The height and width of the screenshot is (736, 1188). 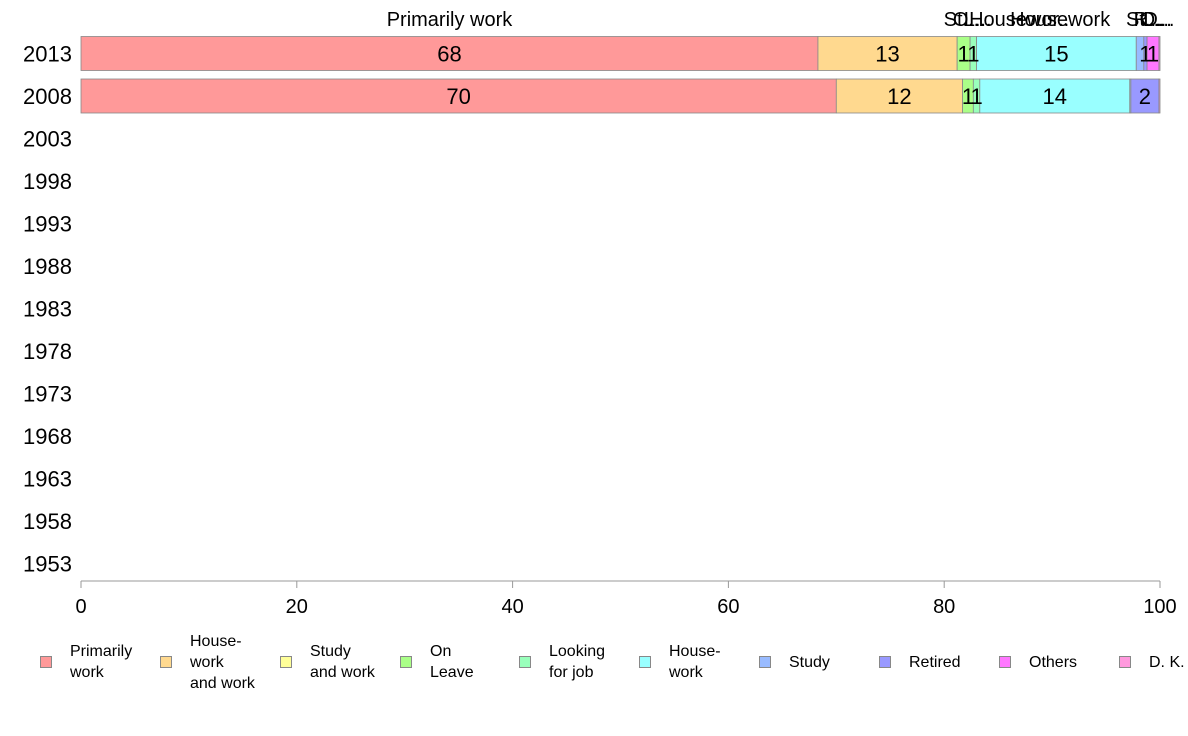 I want to click on legend-item-study-and-work: Study and work, so click(x=327, y=662).